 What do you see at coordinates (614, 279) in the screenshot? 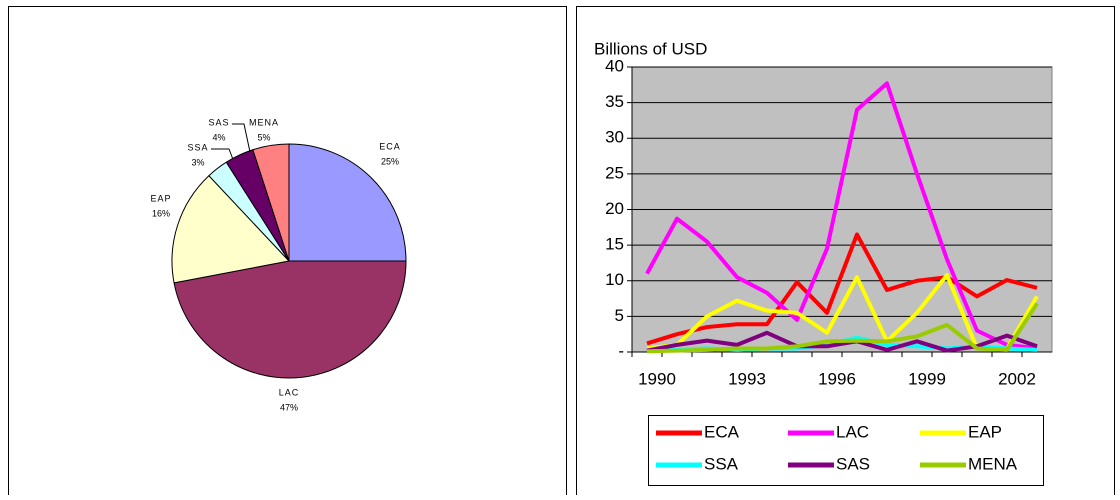
I see `y-tick-label: 10` at bounding box center [614, 279].